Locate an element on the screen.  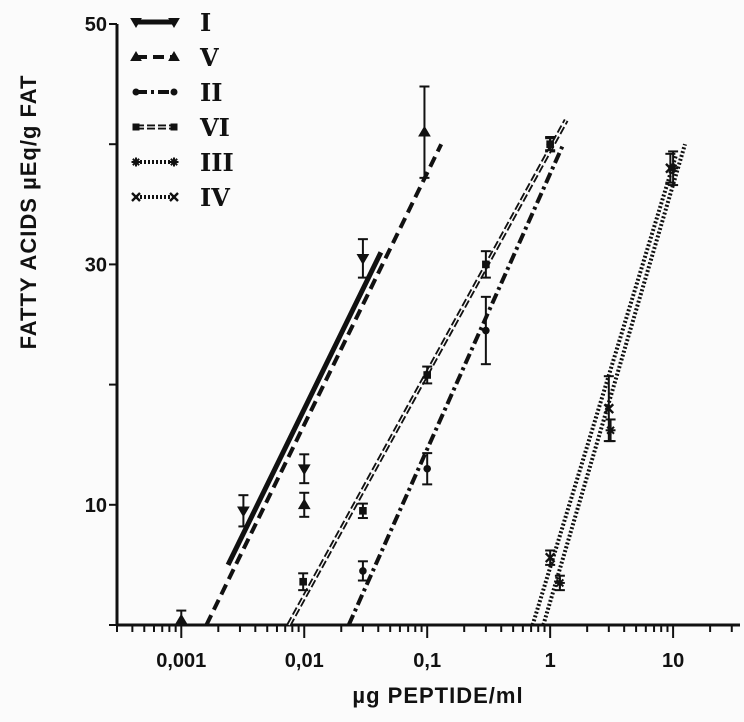
series-6-fit-line is located at coordinates (604, 390).